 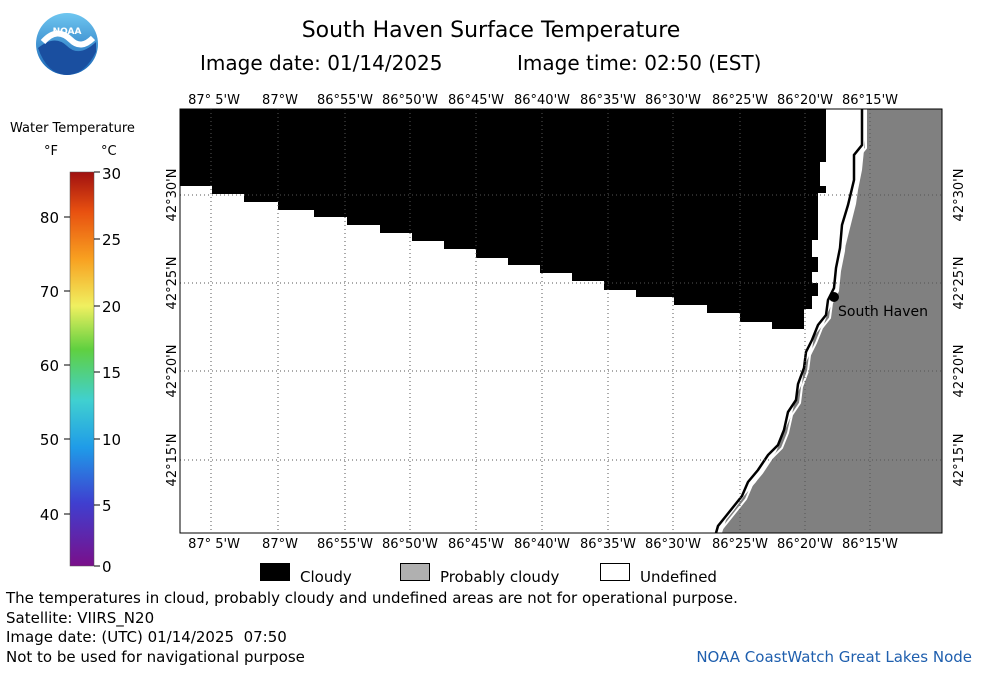 I want to click on c-tick-label: 30, so click(x=111, y=174).